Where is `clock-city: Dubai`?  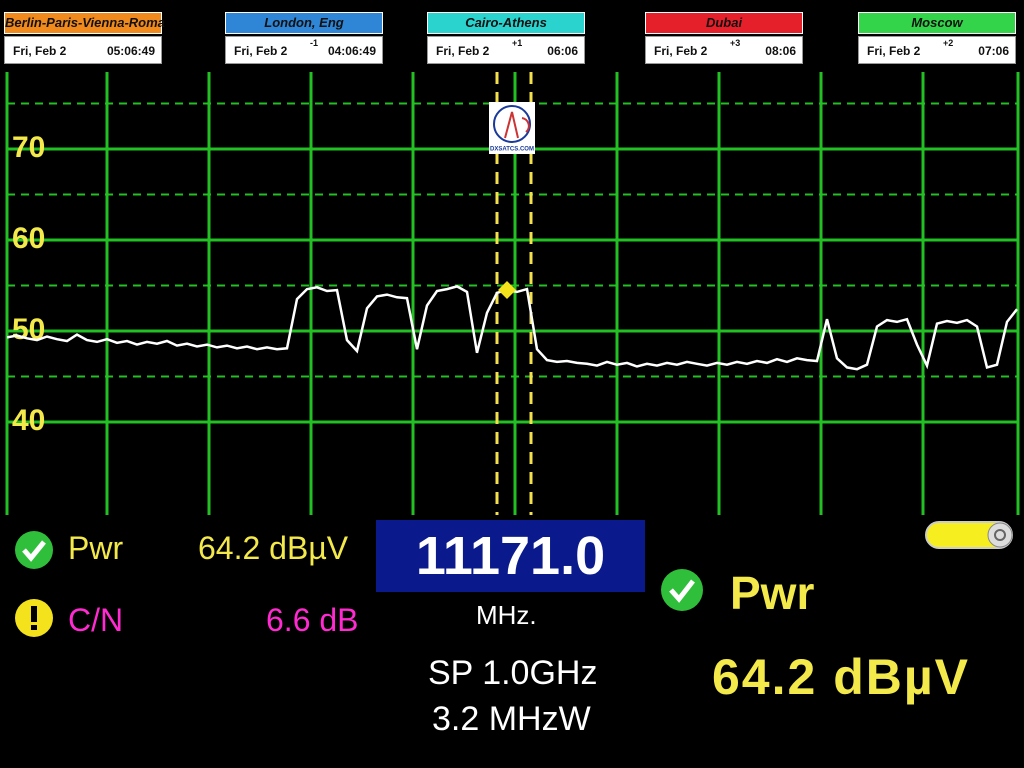
clock-city: Dubai is located at coordinates (724, 23).